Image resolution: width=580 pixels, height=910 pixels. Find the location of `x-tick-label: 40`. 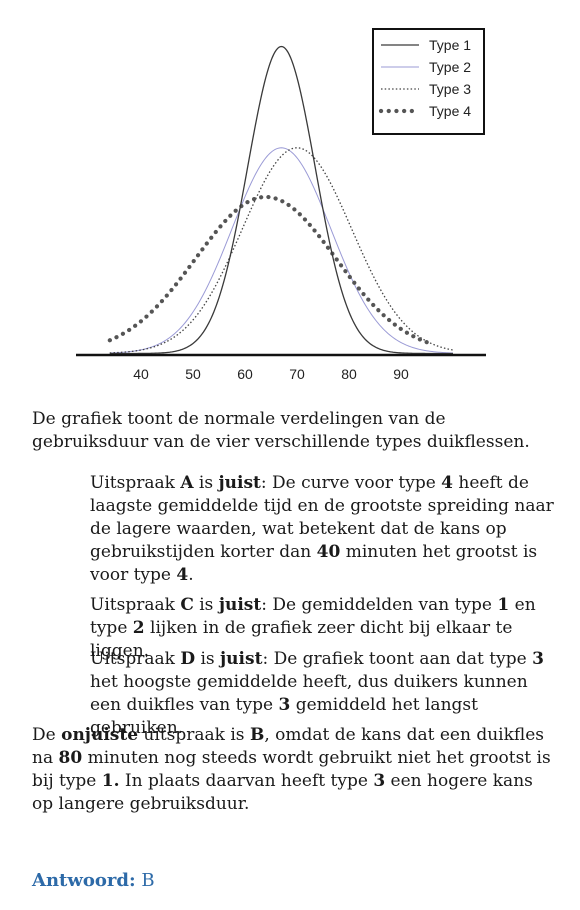

x-tick-label: 40 is located at coordinates (141, 374).